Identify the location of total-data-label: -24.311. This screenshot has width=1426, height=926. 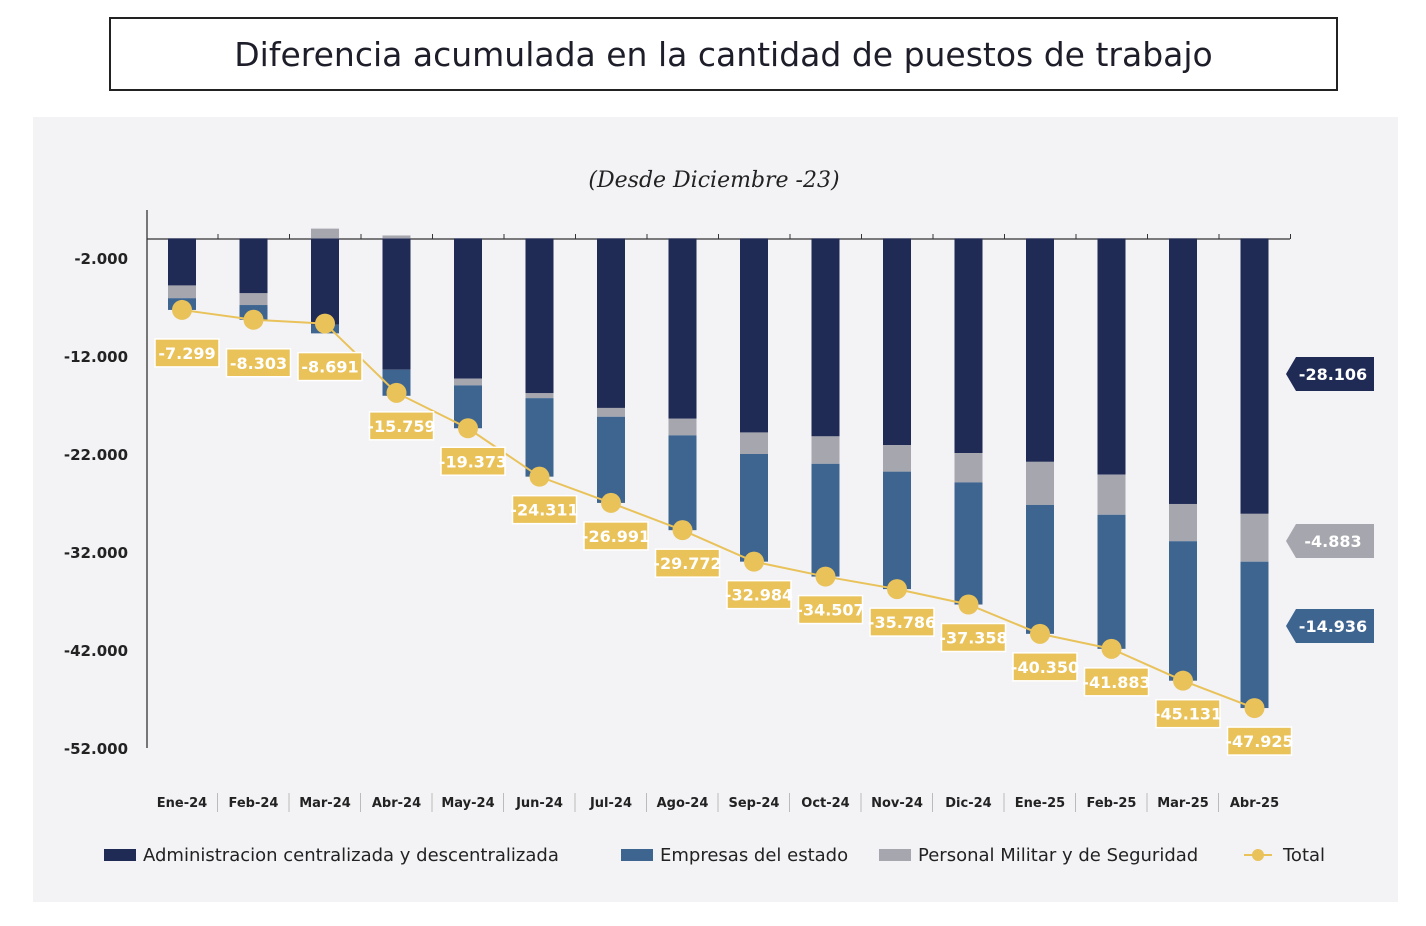
(544, 510).